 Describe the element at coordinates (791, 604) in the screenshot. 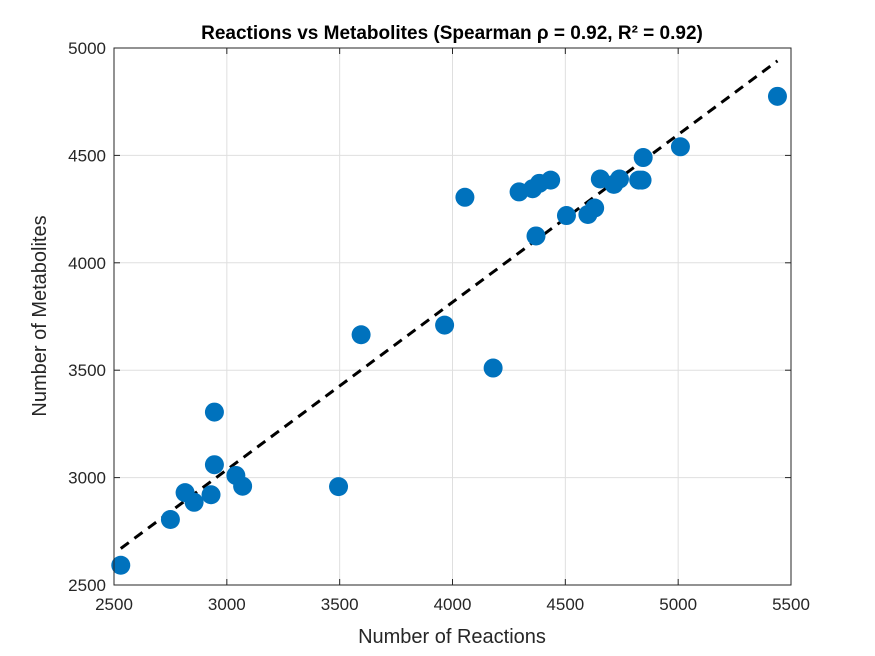

I see `x-tick-label: 5500` at that location.